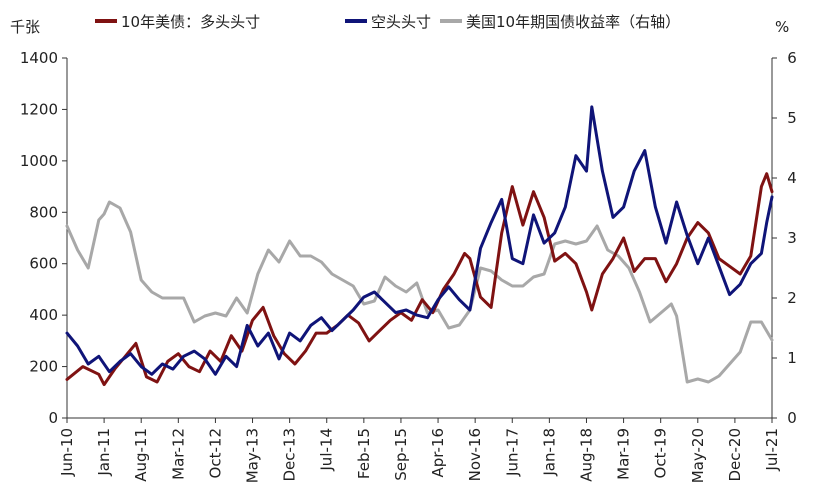  I want to click on x-axis-tick-label: Aug-18, so click(586, 455).